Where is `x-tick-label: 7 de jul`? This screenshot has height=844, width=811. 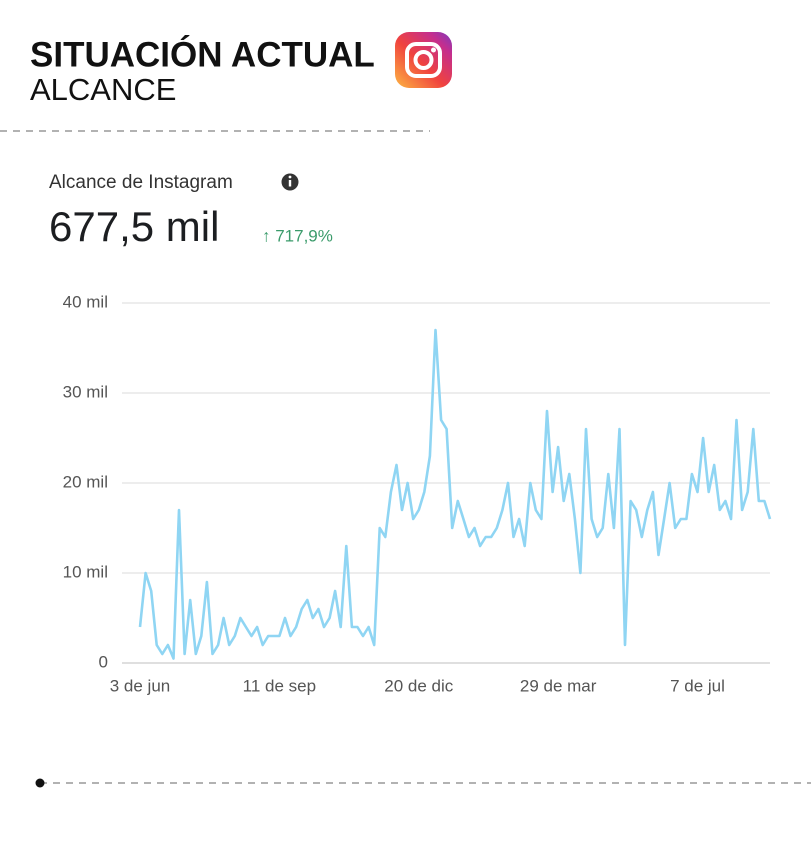 x-tick-label: 7 de jul is located at coordinates (697, 685).